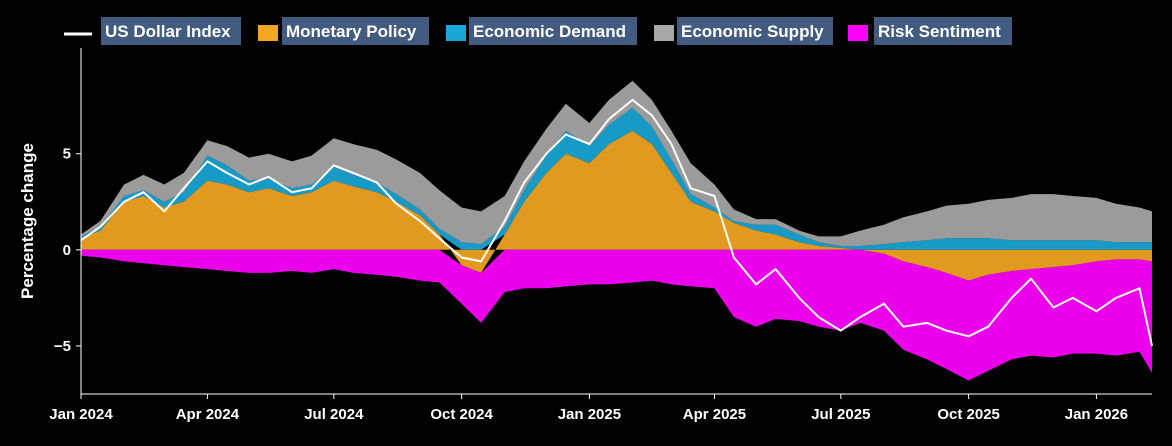 The image size is (1172, 446). Describe the element at coordinates (840, 414) in the screenshot. I see `x-tick-label: Jul 2025` at that location.